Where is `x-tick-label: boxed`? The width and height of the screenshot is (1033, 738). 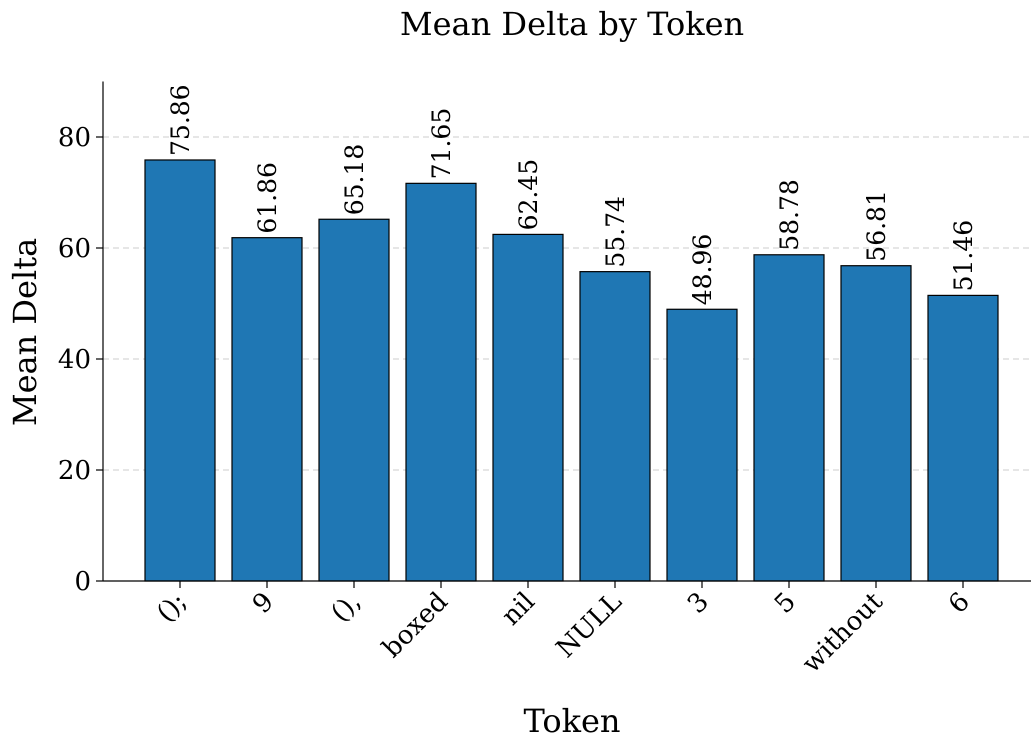
x-tick-label: boxed is located at coordinates (415, 625).